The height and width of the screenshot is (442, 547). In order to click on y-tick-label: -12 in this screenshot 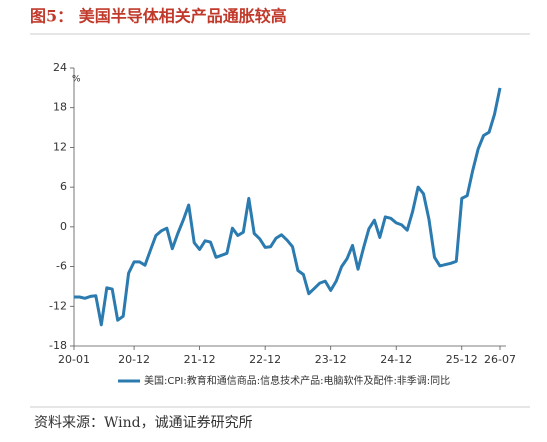, I will do `click(58, 305)`.